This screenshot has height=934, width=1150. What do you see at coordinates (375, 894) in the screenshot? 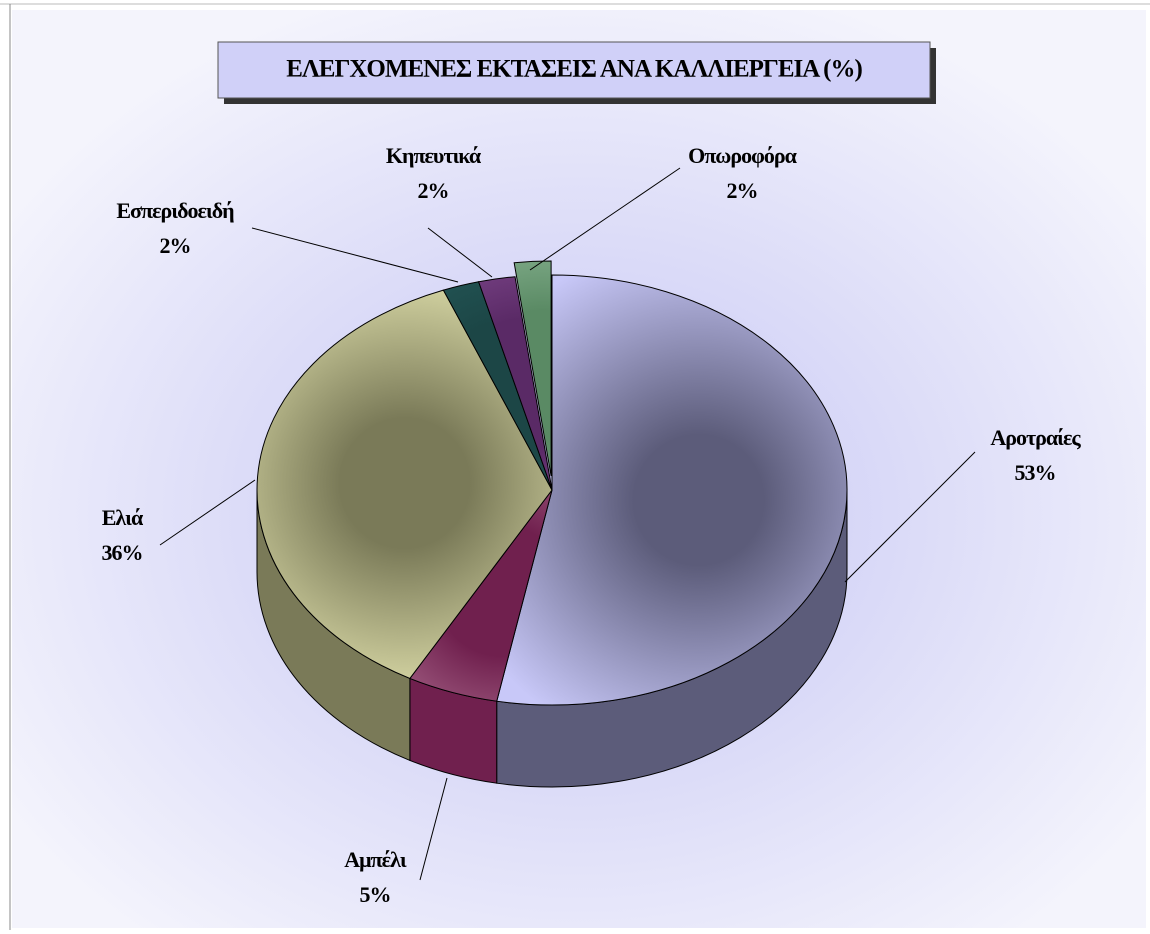
I see `value-label: 5%` at bounding box center [375, 894].